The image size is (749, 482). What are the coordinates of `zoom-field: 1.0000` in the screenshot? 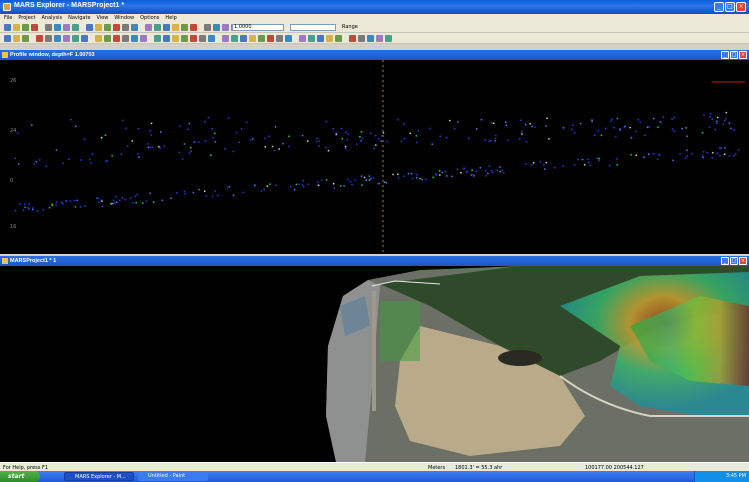 It's located at (258, 27).